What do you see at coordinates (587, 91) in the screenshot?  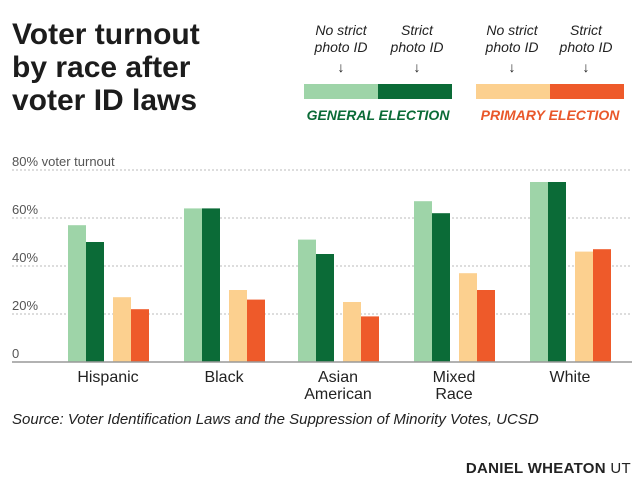 I see `legend-swatch-primary-strict` at bounding box center [587, 91].